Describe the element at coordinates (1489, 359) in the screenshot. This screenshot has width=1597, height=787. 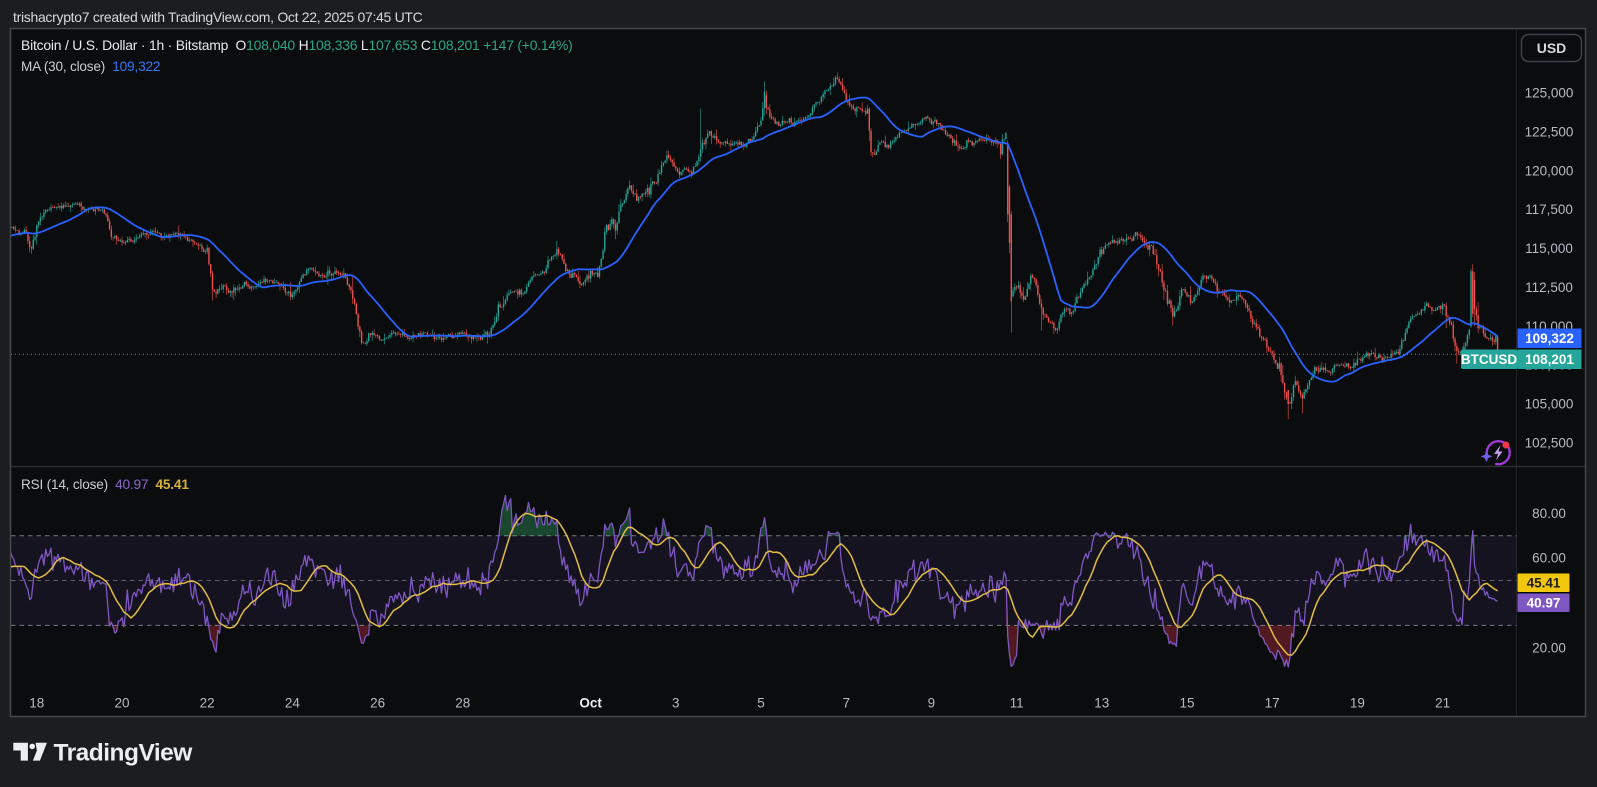
I see `svg-text: BTCUSD` at that location.